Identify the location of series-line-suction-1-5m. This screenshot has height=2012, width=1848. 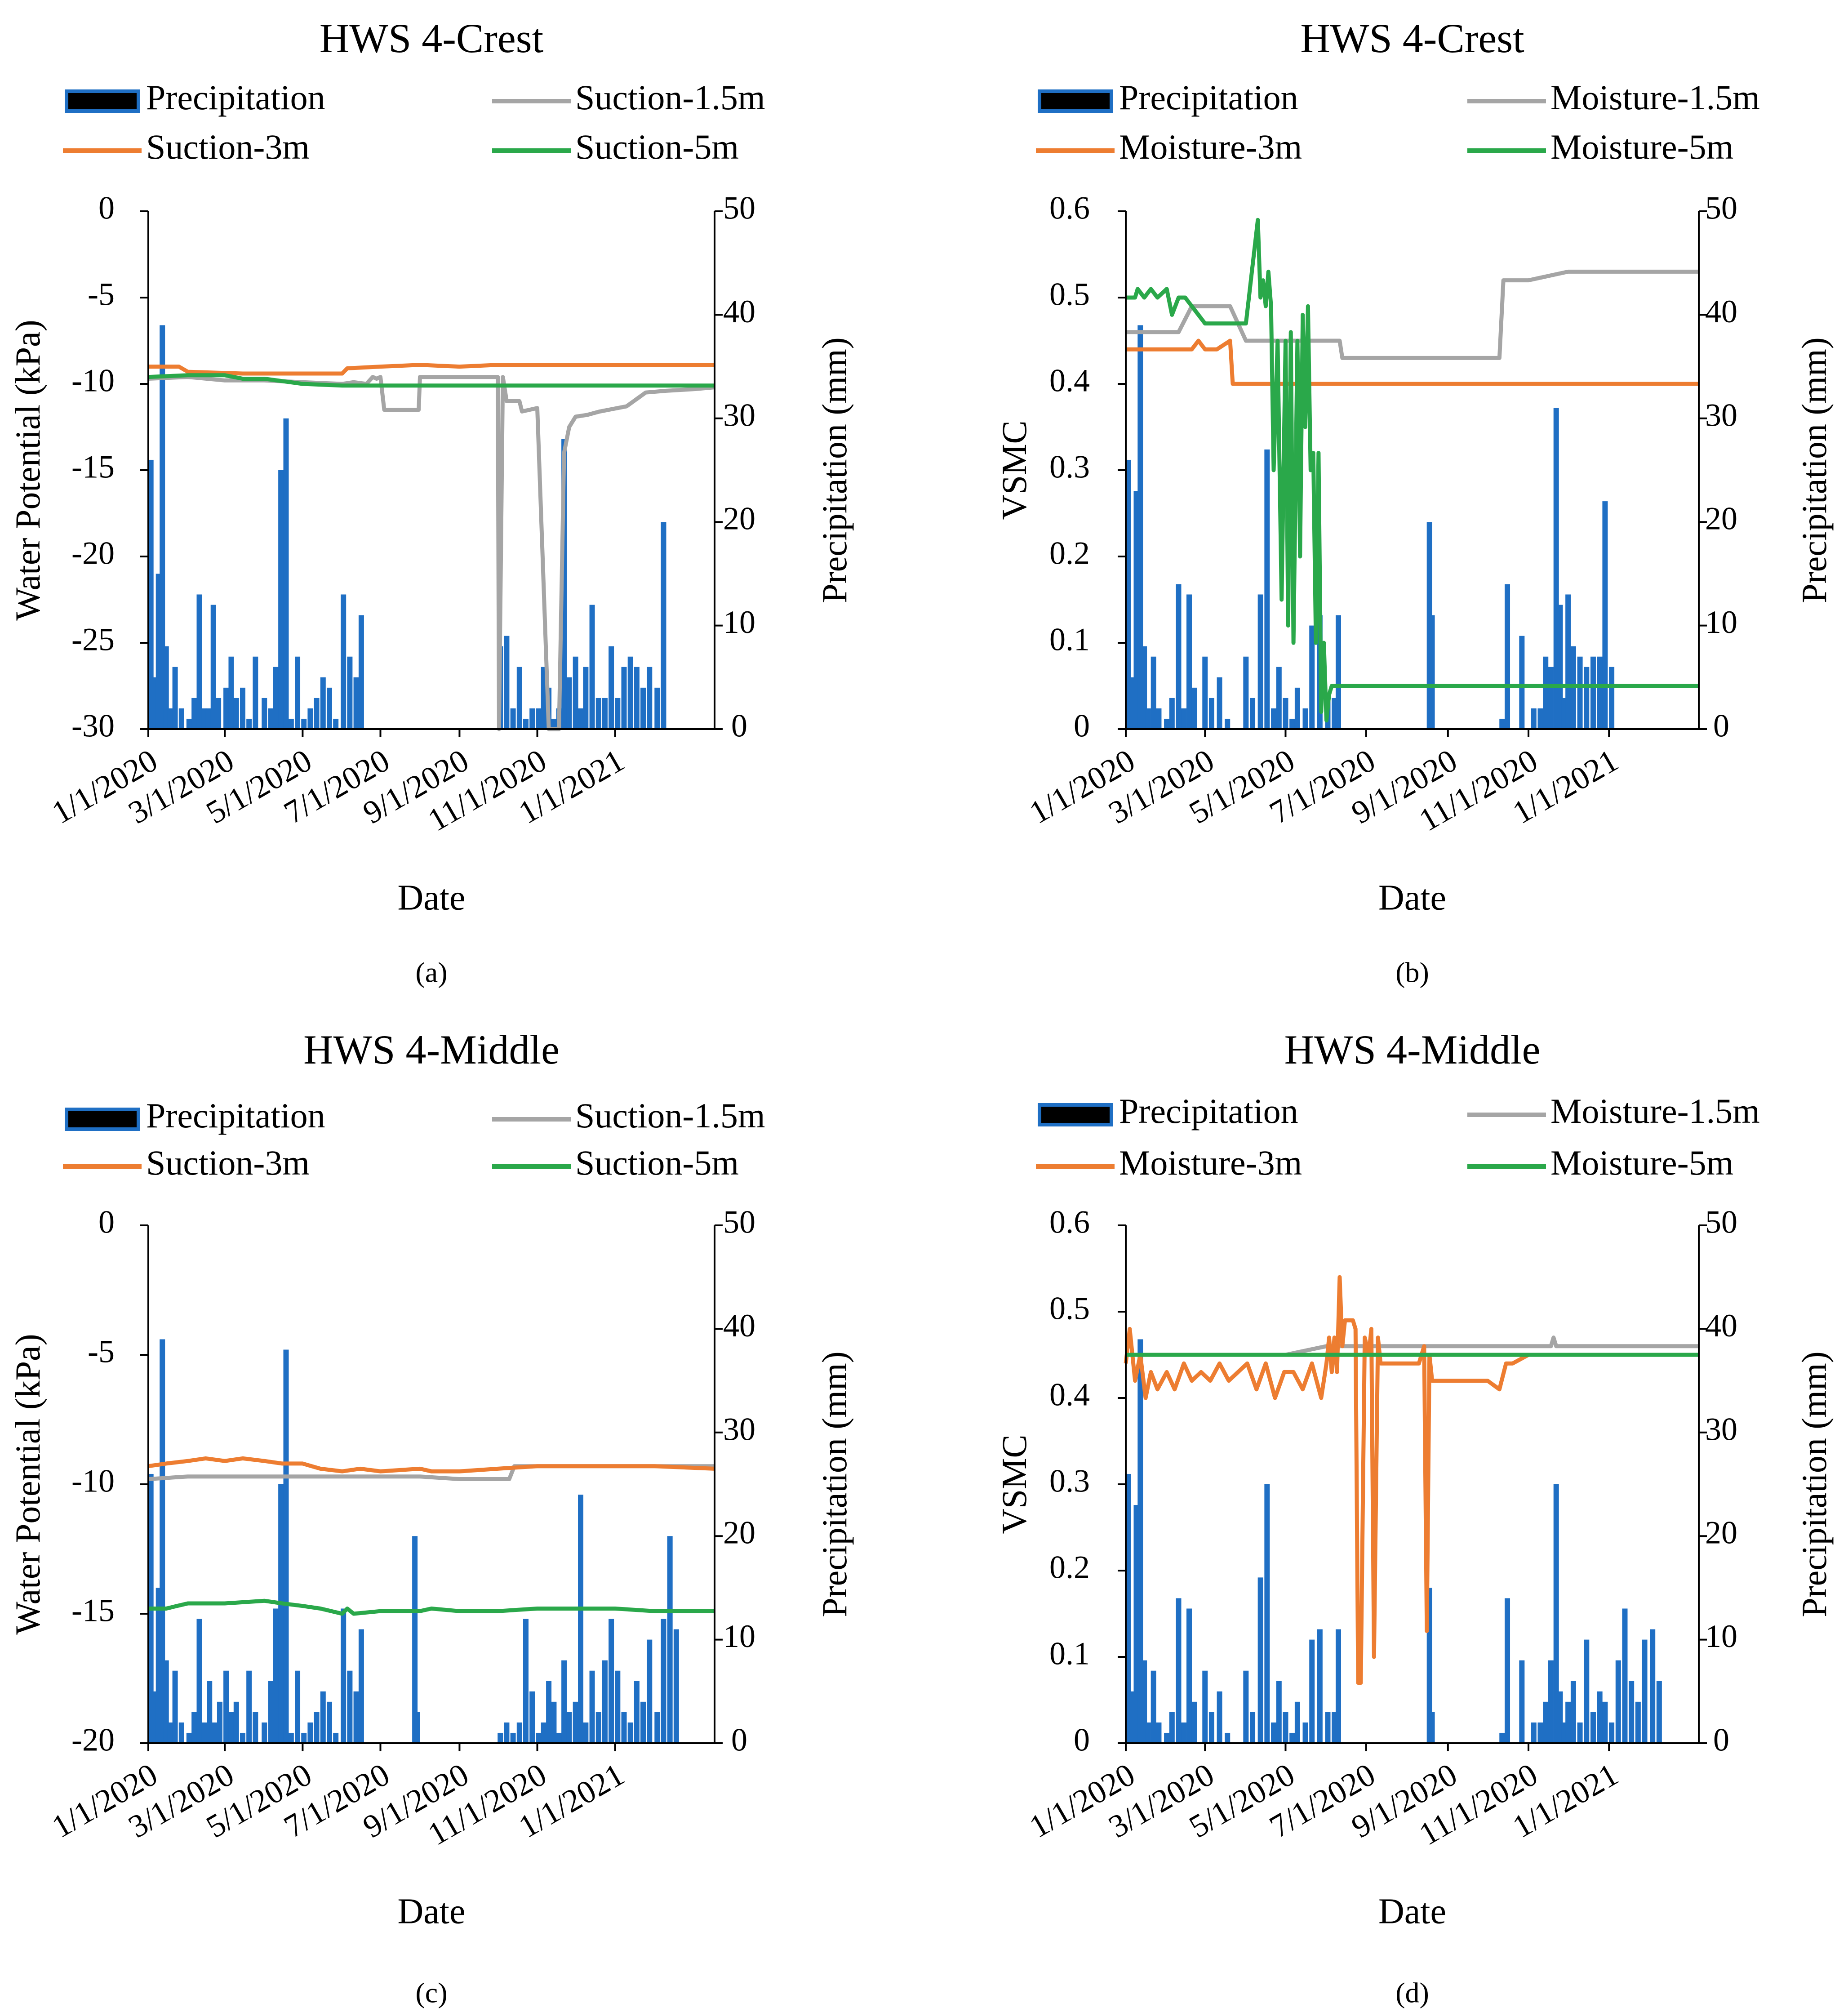
(431, 553).